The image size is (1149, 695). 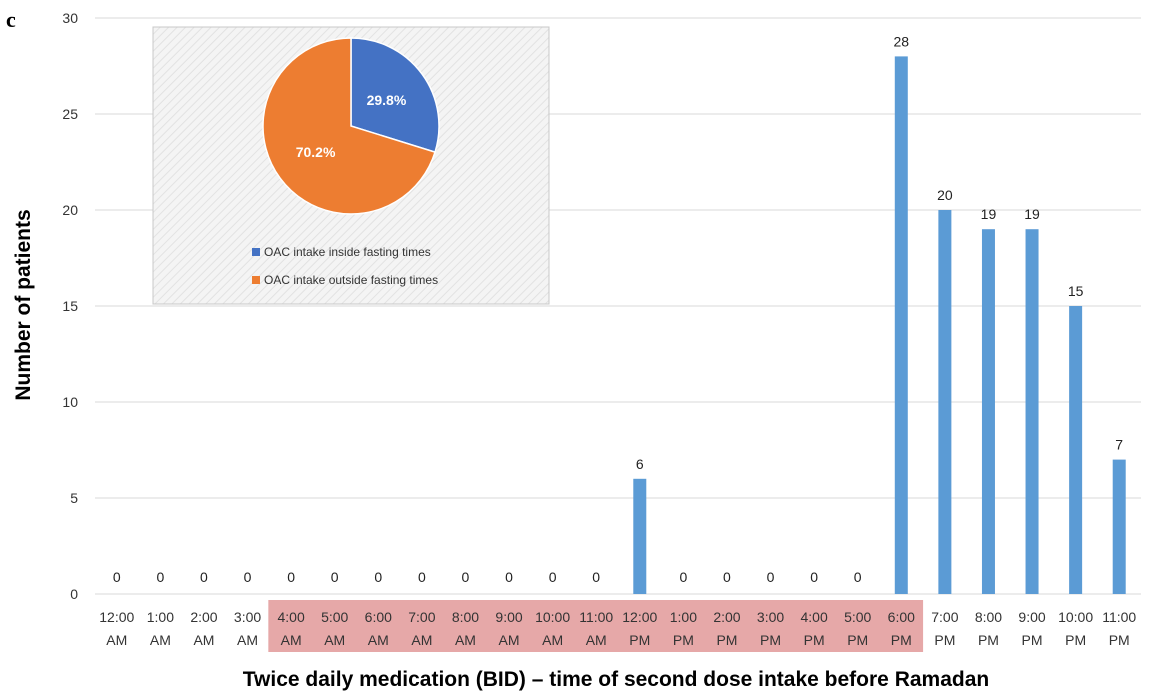 I want to click on y-axis-ticks: 0 5 10 15 20 25 30, so click(x=70, y=306).